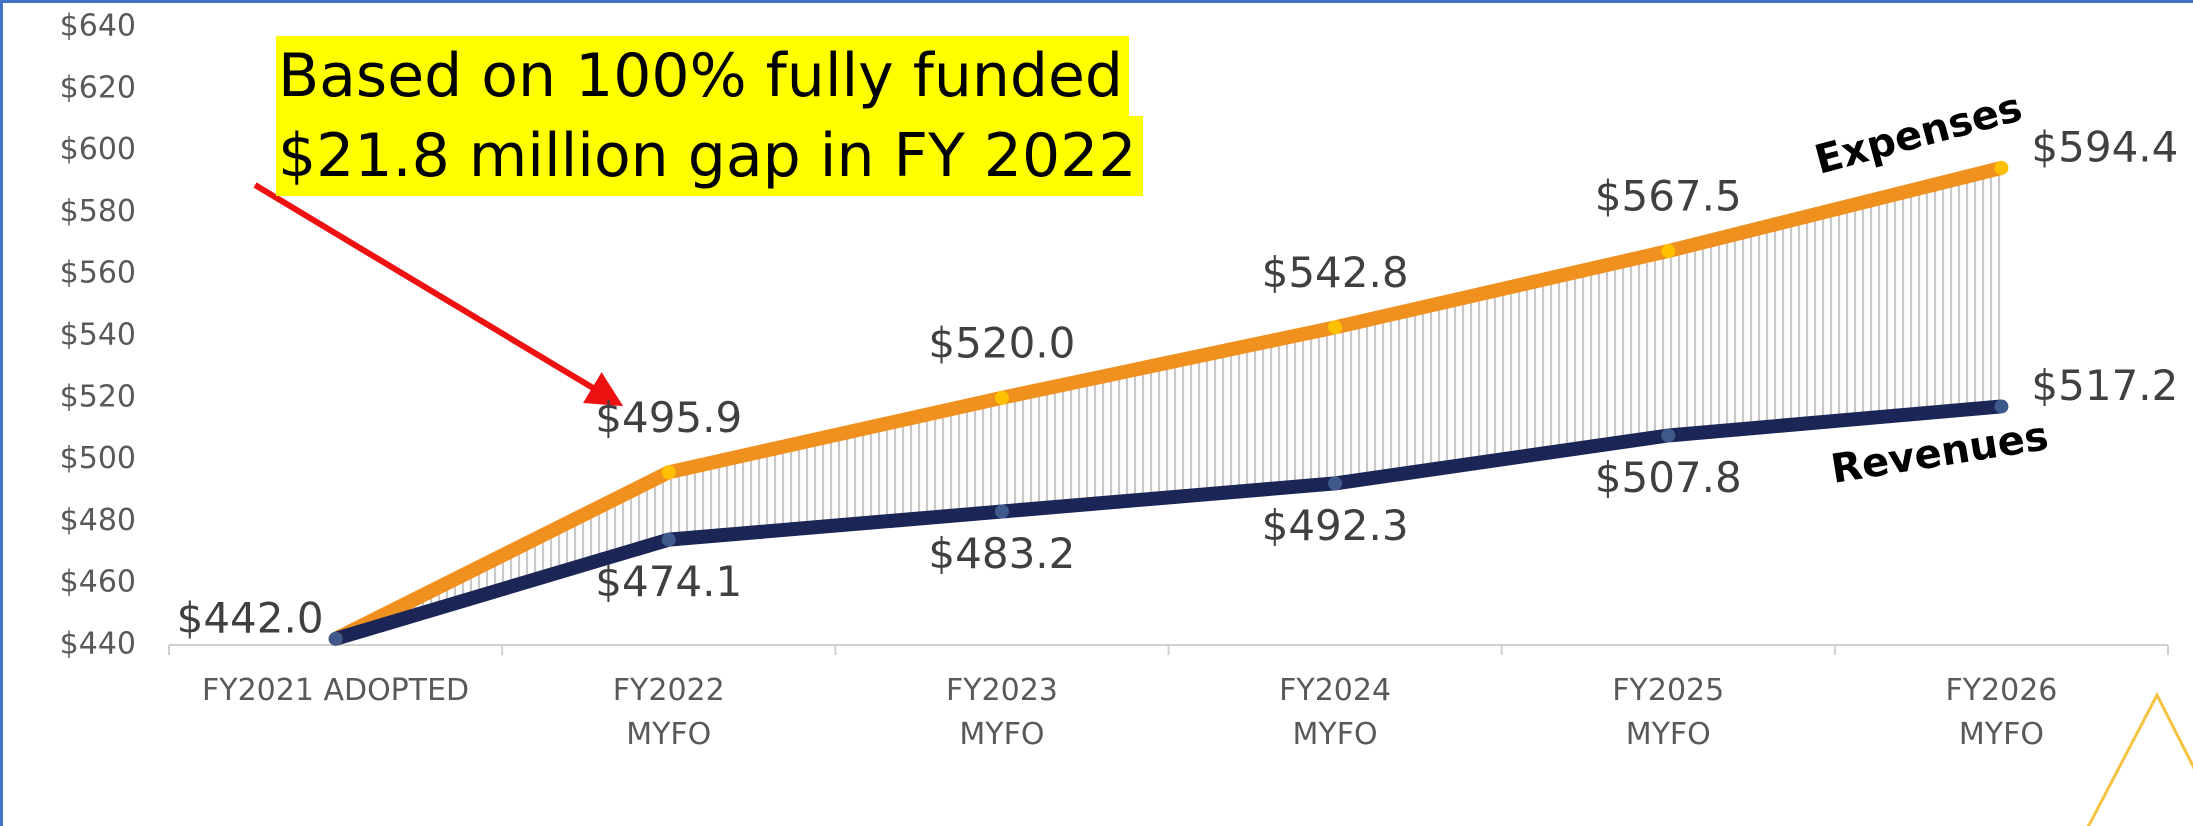  Describe the element at coordinates (668, 417) in the screenshot. I see `data-label: $495.9` at that location.